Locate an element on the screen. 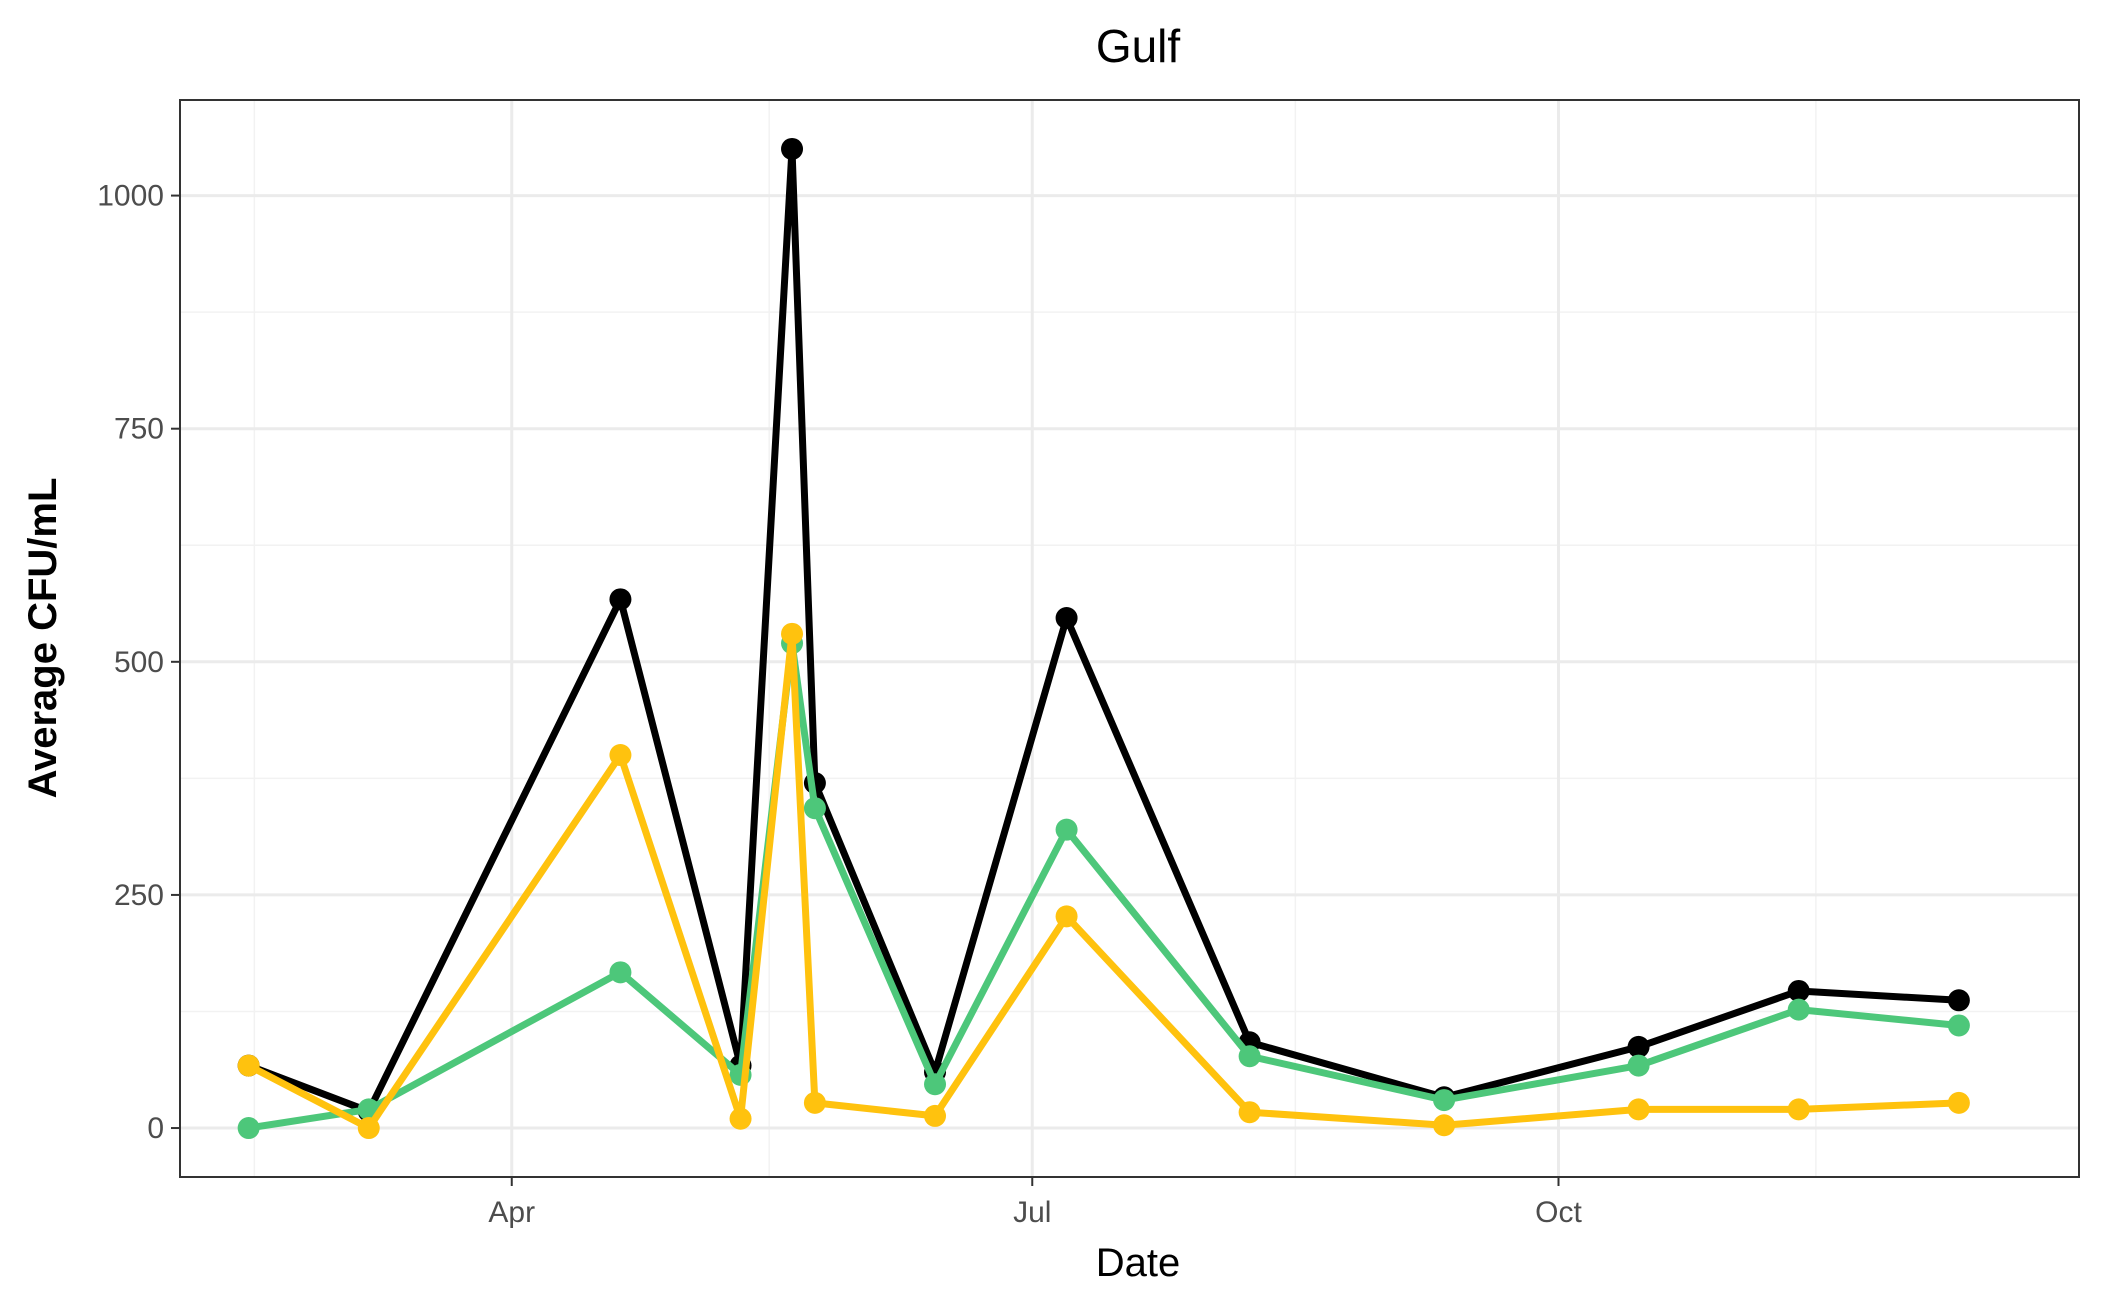  x-tick-label: Oct is located at coordinates (1558, 1212).